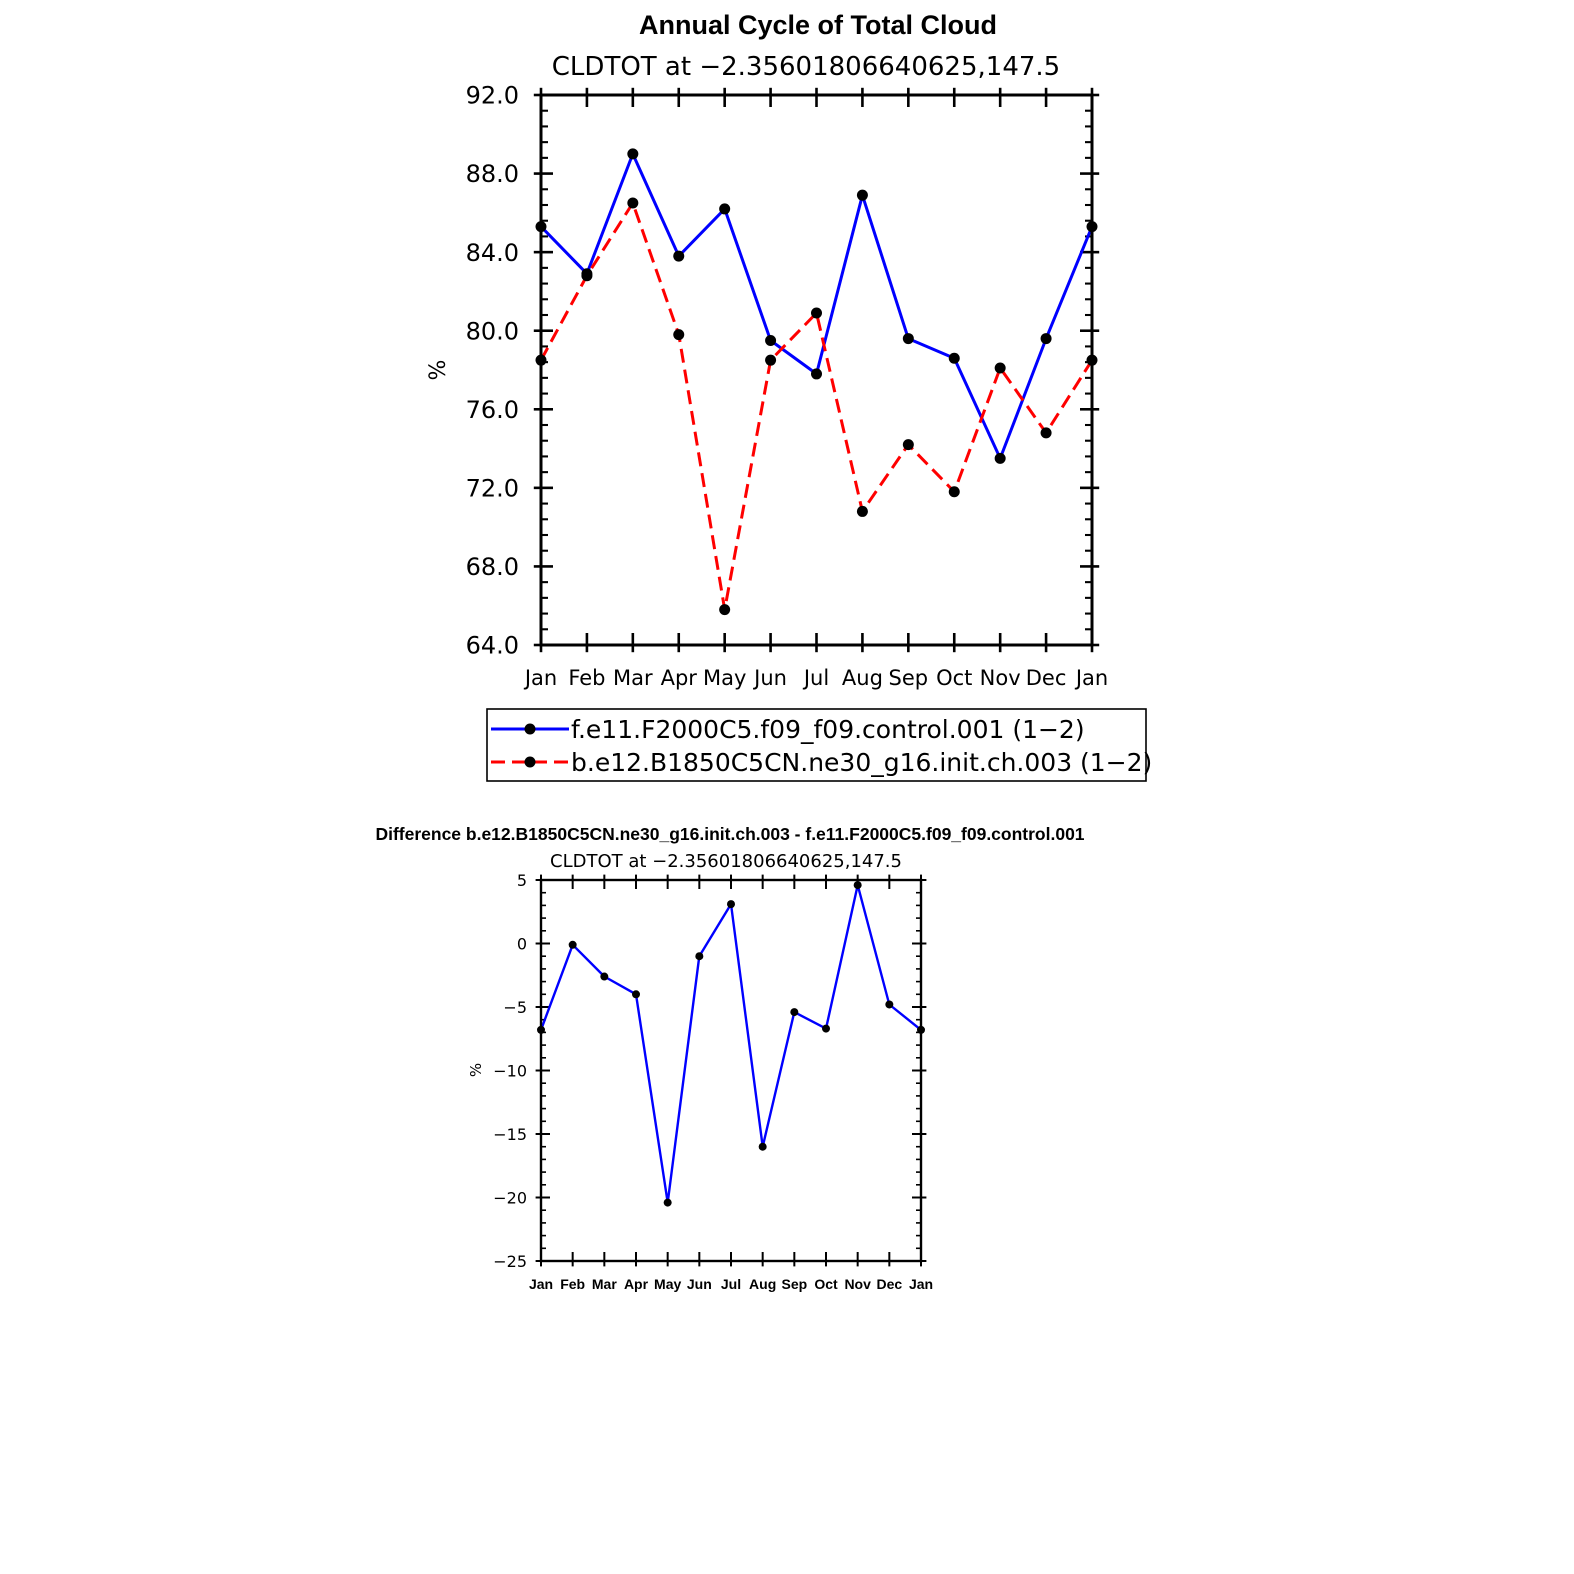 The width and height of the screenshot is (1574, 1574). Describe the element at coordinates (806, 67) in the screenshot. I see `chart-subtitle: CLDTOT at −2.35601806640625,147.5` at that location.